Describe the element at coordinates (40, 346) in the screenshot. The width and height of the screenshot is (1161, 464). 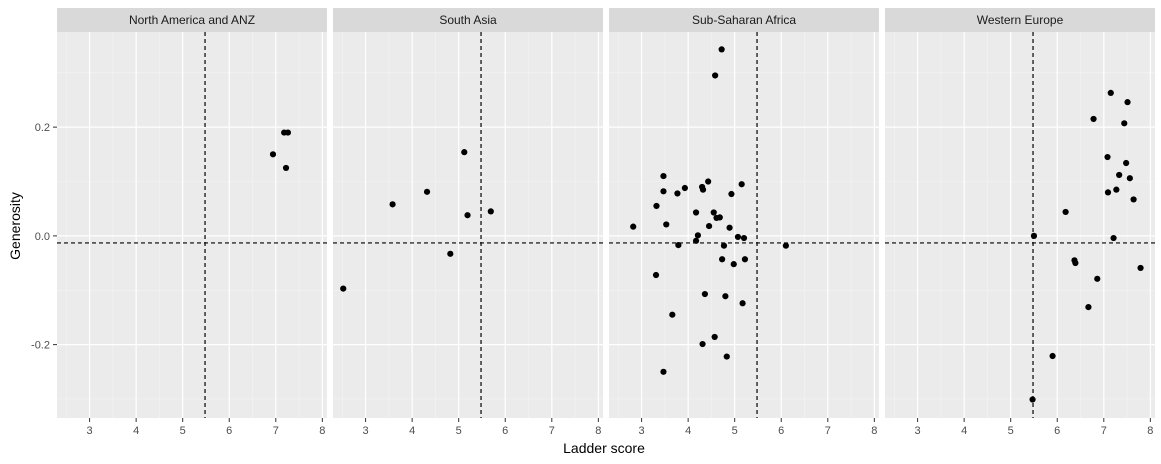
I see `y-tick-label: -0.2` at that location.